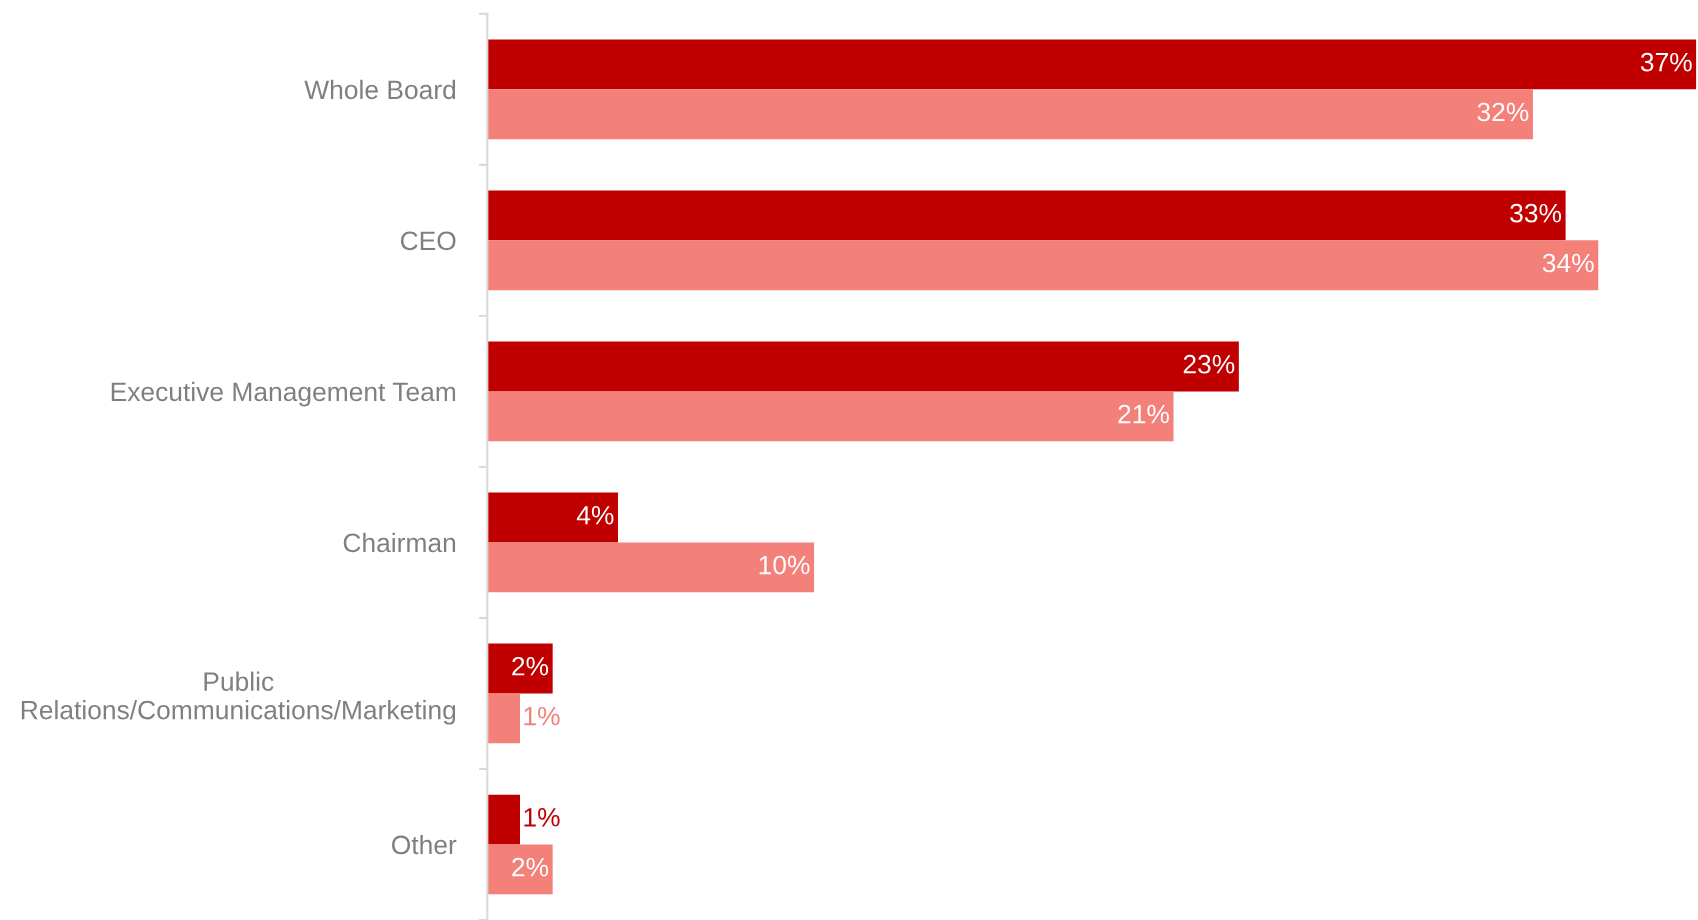 The width and height of the screenshot is (1698, 920). I want to click on y-tick-label: Public Relations/Communications/Marketing, so click(238, 698).